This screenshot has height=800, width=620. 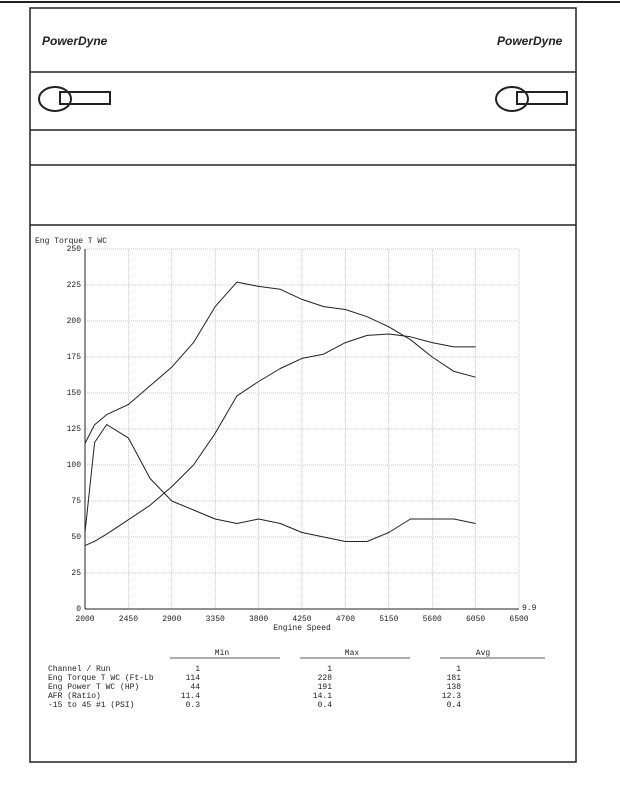 I want to click on x-tick-label: 6500, so click(x=518, y=619).